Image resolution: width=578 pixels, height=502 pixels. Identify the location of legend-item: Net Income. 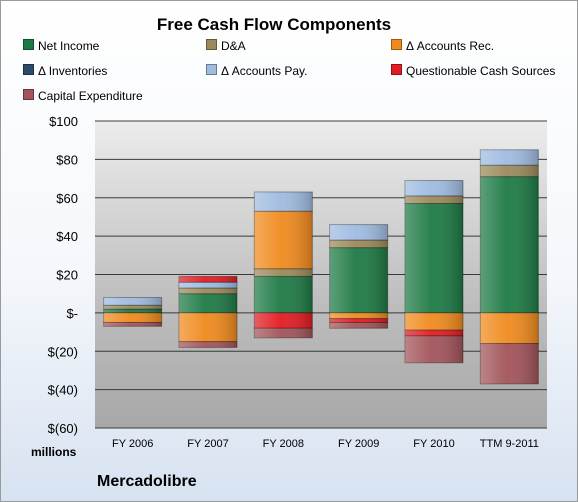
(61, 46).